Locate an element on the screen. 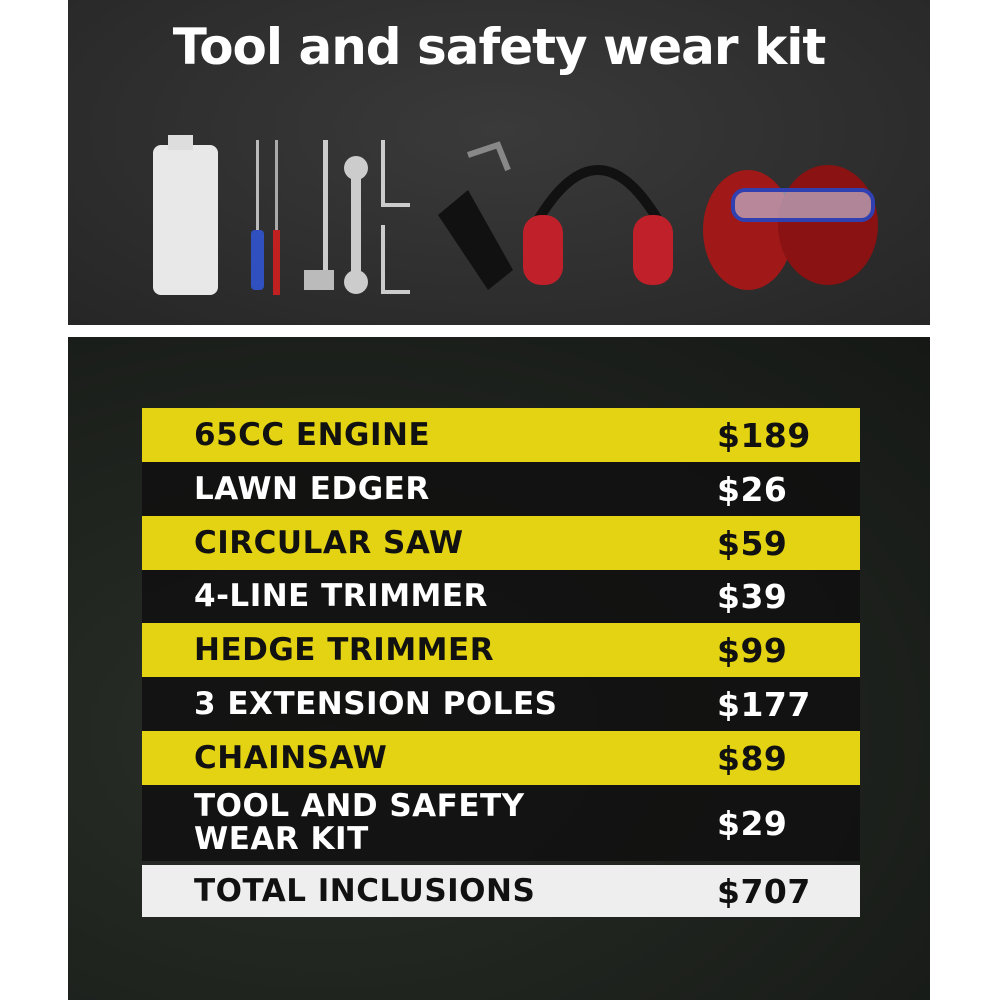  price-row: 4-LINE TRIMMER $39 is located at coordinates (501, 596).